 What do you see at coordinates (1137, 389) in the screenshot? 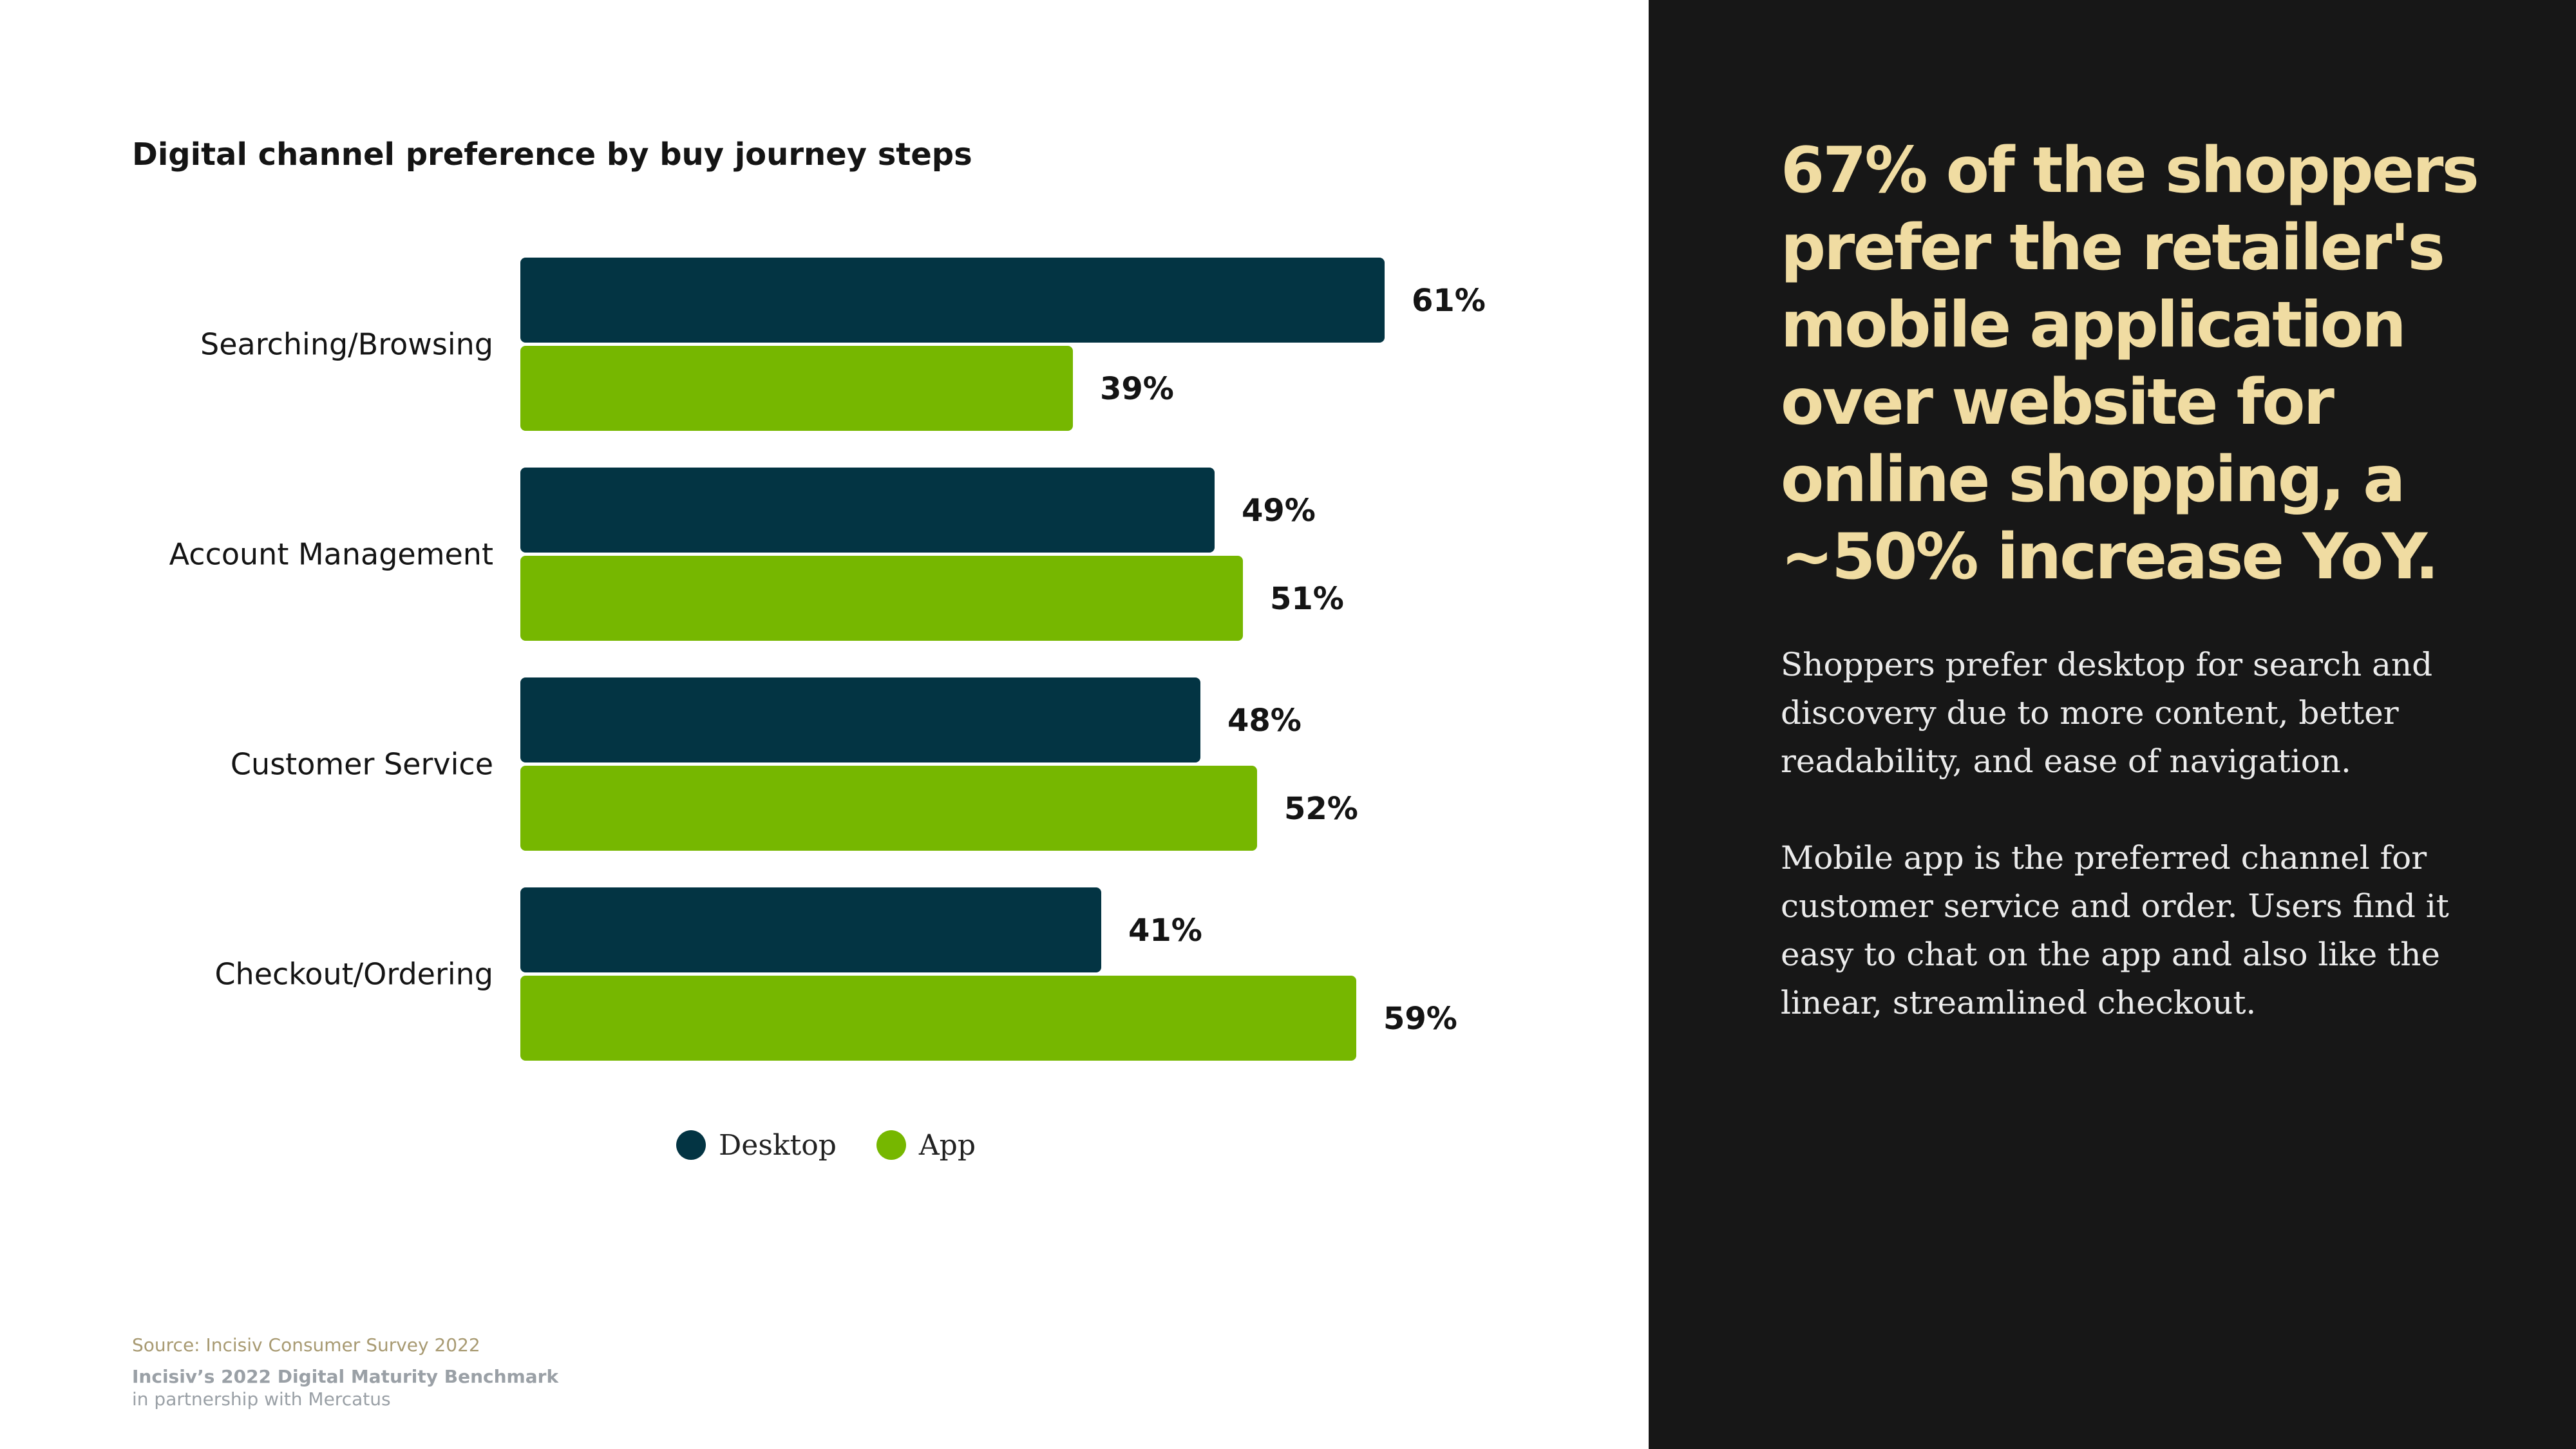
I see `value-label-app-searching-browsing: 39%` at bounding box center [1137, 389].